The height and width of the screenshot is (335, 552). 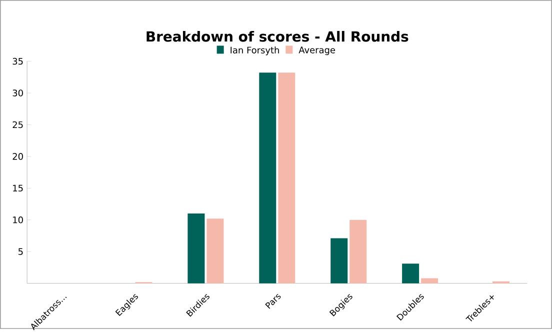 I want to click on y-tick-label: 10, so click(x=18, y=220).